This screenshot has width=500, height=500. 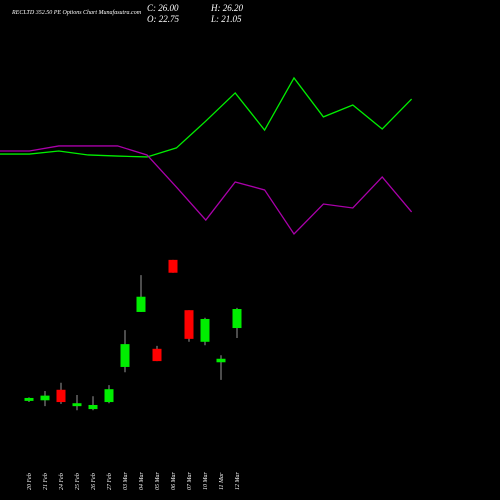 What do you see at coordinates (190, 481) in the screenshot?
I see `x-tick-label: 07 Mar` at bounding box center [190, 481].